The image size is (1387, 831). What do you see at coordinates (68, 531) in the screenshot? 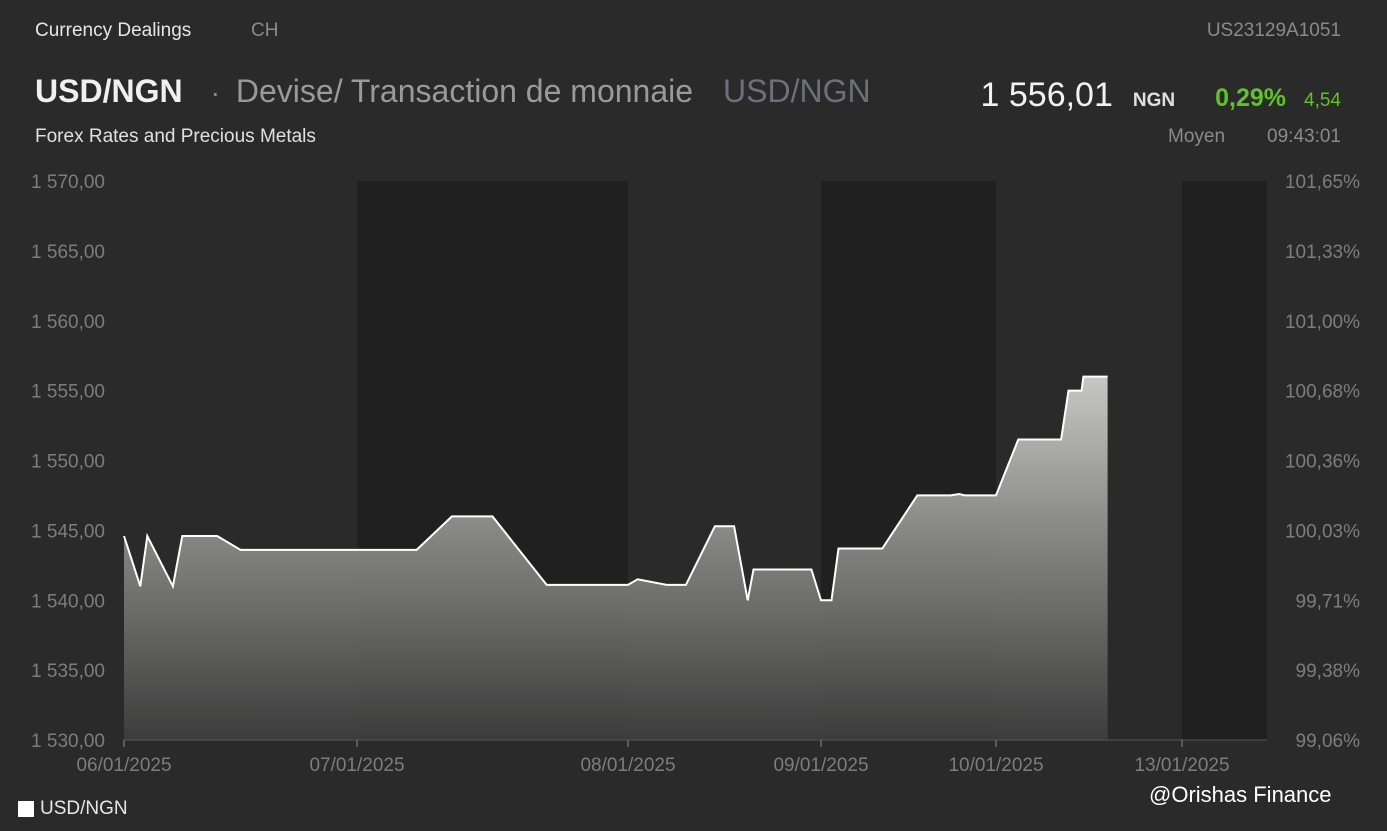
I see `y-left-tick-label: 1 545,00` at bounding box center [68, 531].